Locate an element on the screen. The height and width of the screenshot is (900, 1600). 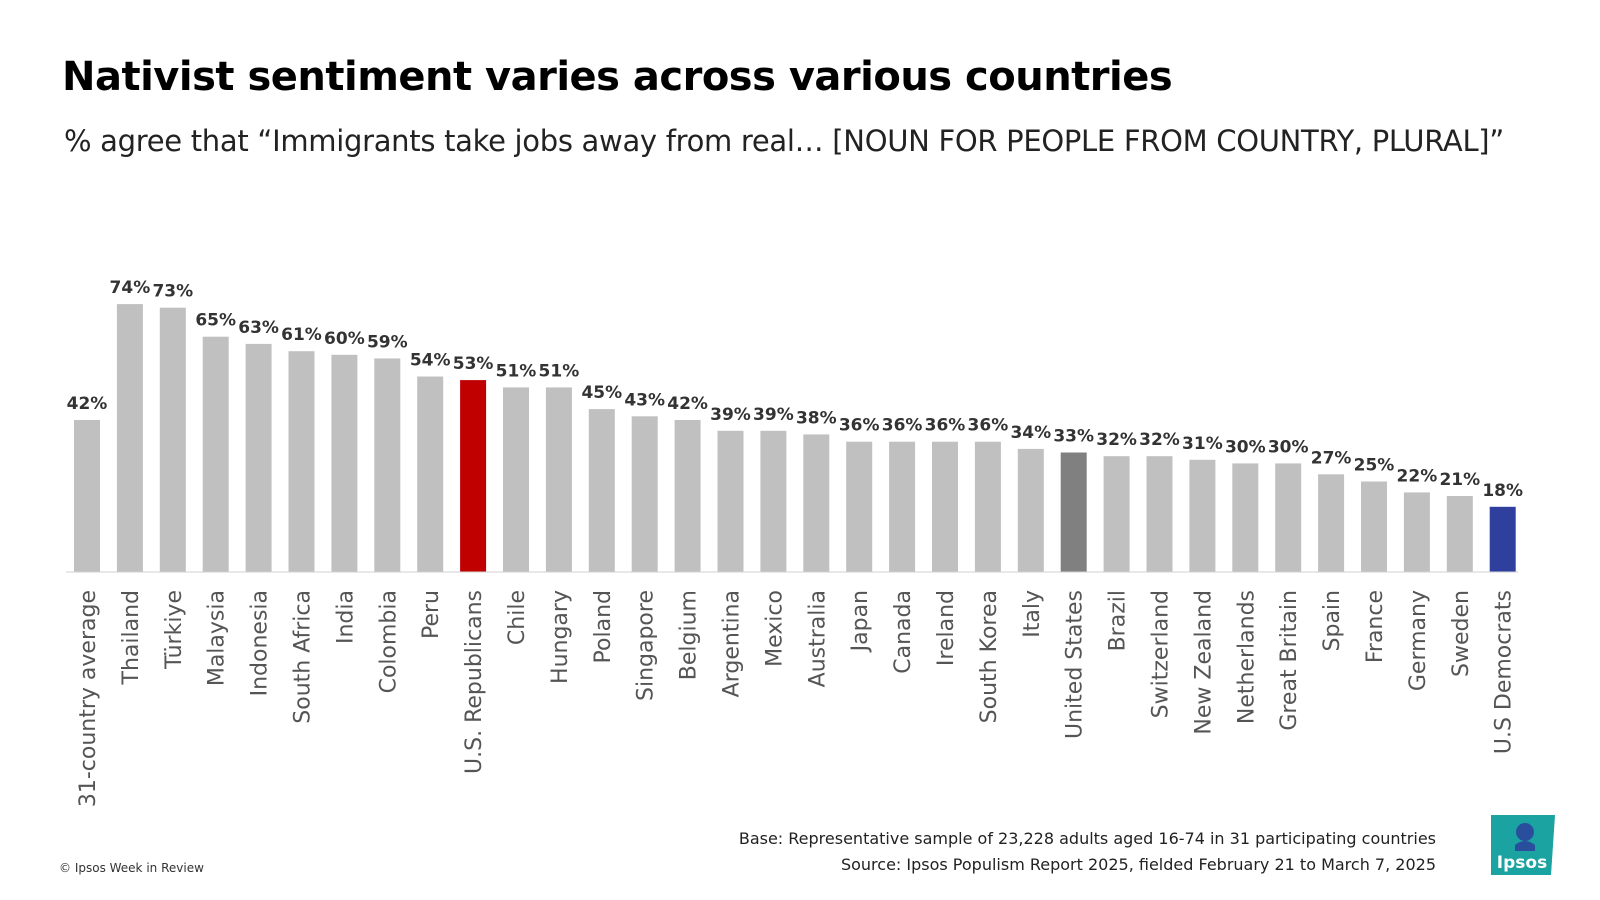
value-label-france: 25% is located at coordinates (1374, 466).